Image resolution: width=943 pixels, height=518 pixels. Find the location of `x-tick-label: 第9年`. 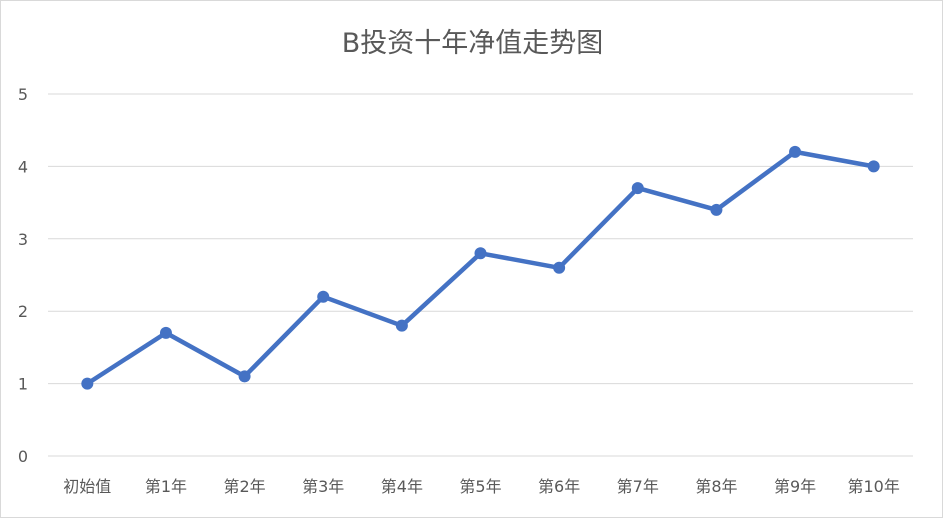

x-tick-label: 第9年 is located at coordinates (795, 486).